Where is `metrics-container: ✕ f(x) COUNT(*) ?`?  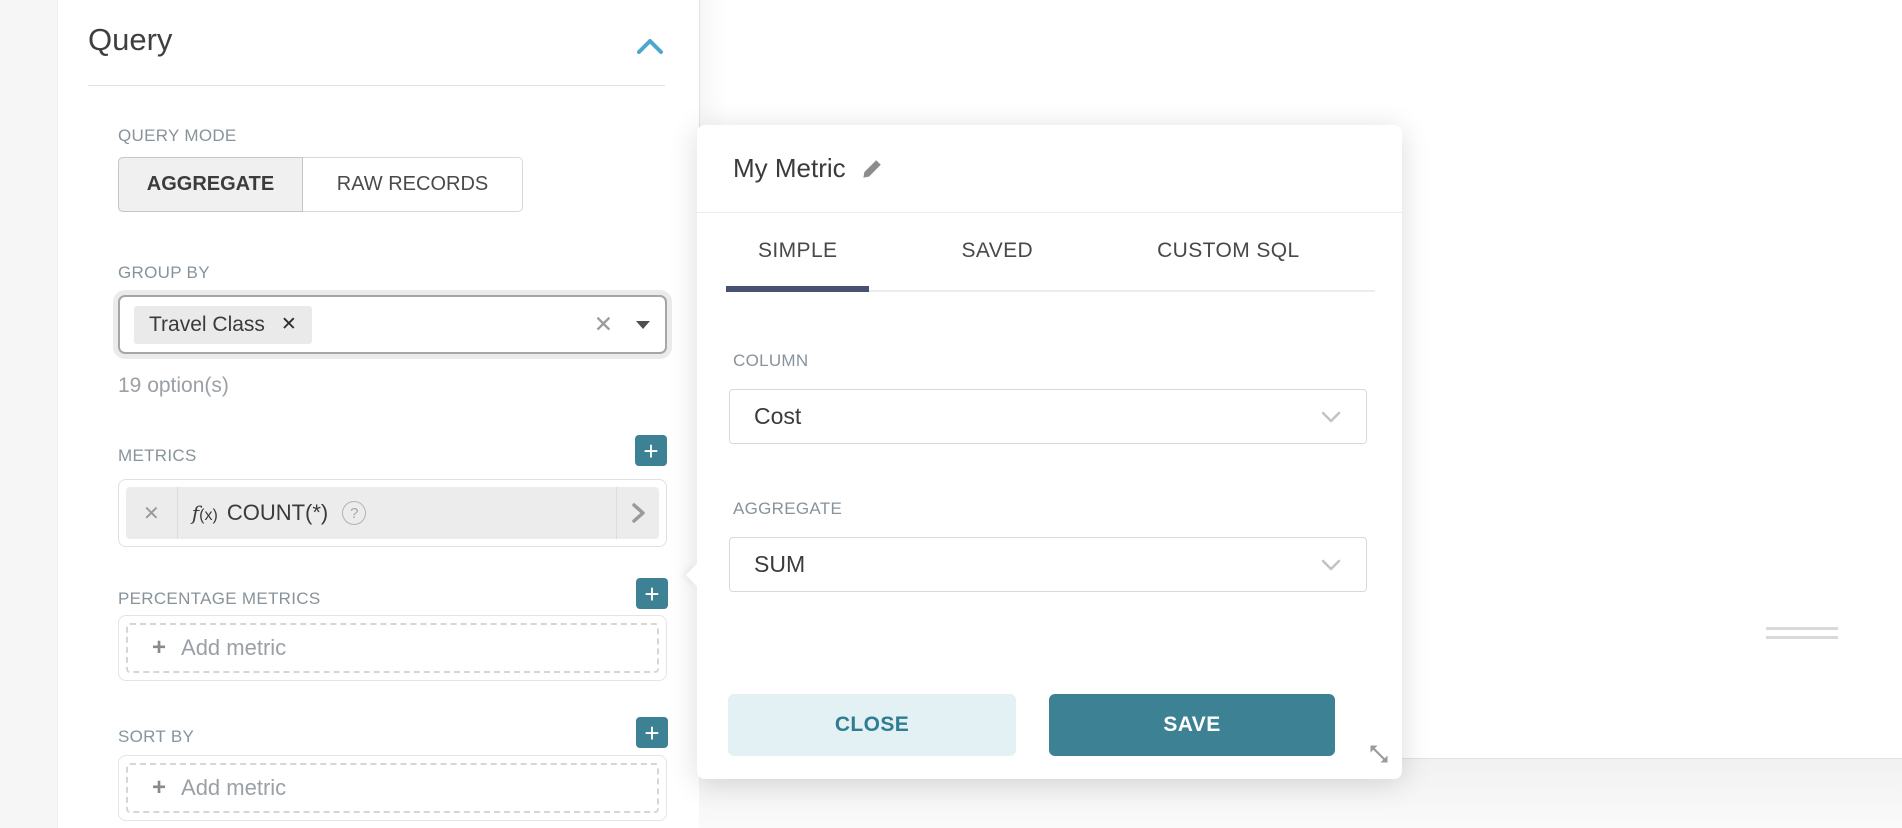
metrics-container: ✕ f(x) COUNT(*) ? is located at coordinates (392, 513).